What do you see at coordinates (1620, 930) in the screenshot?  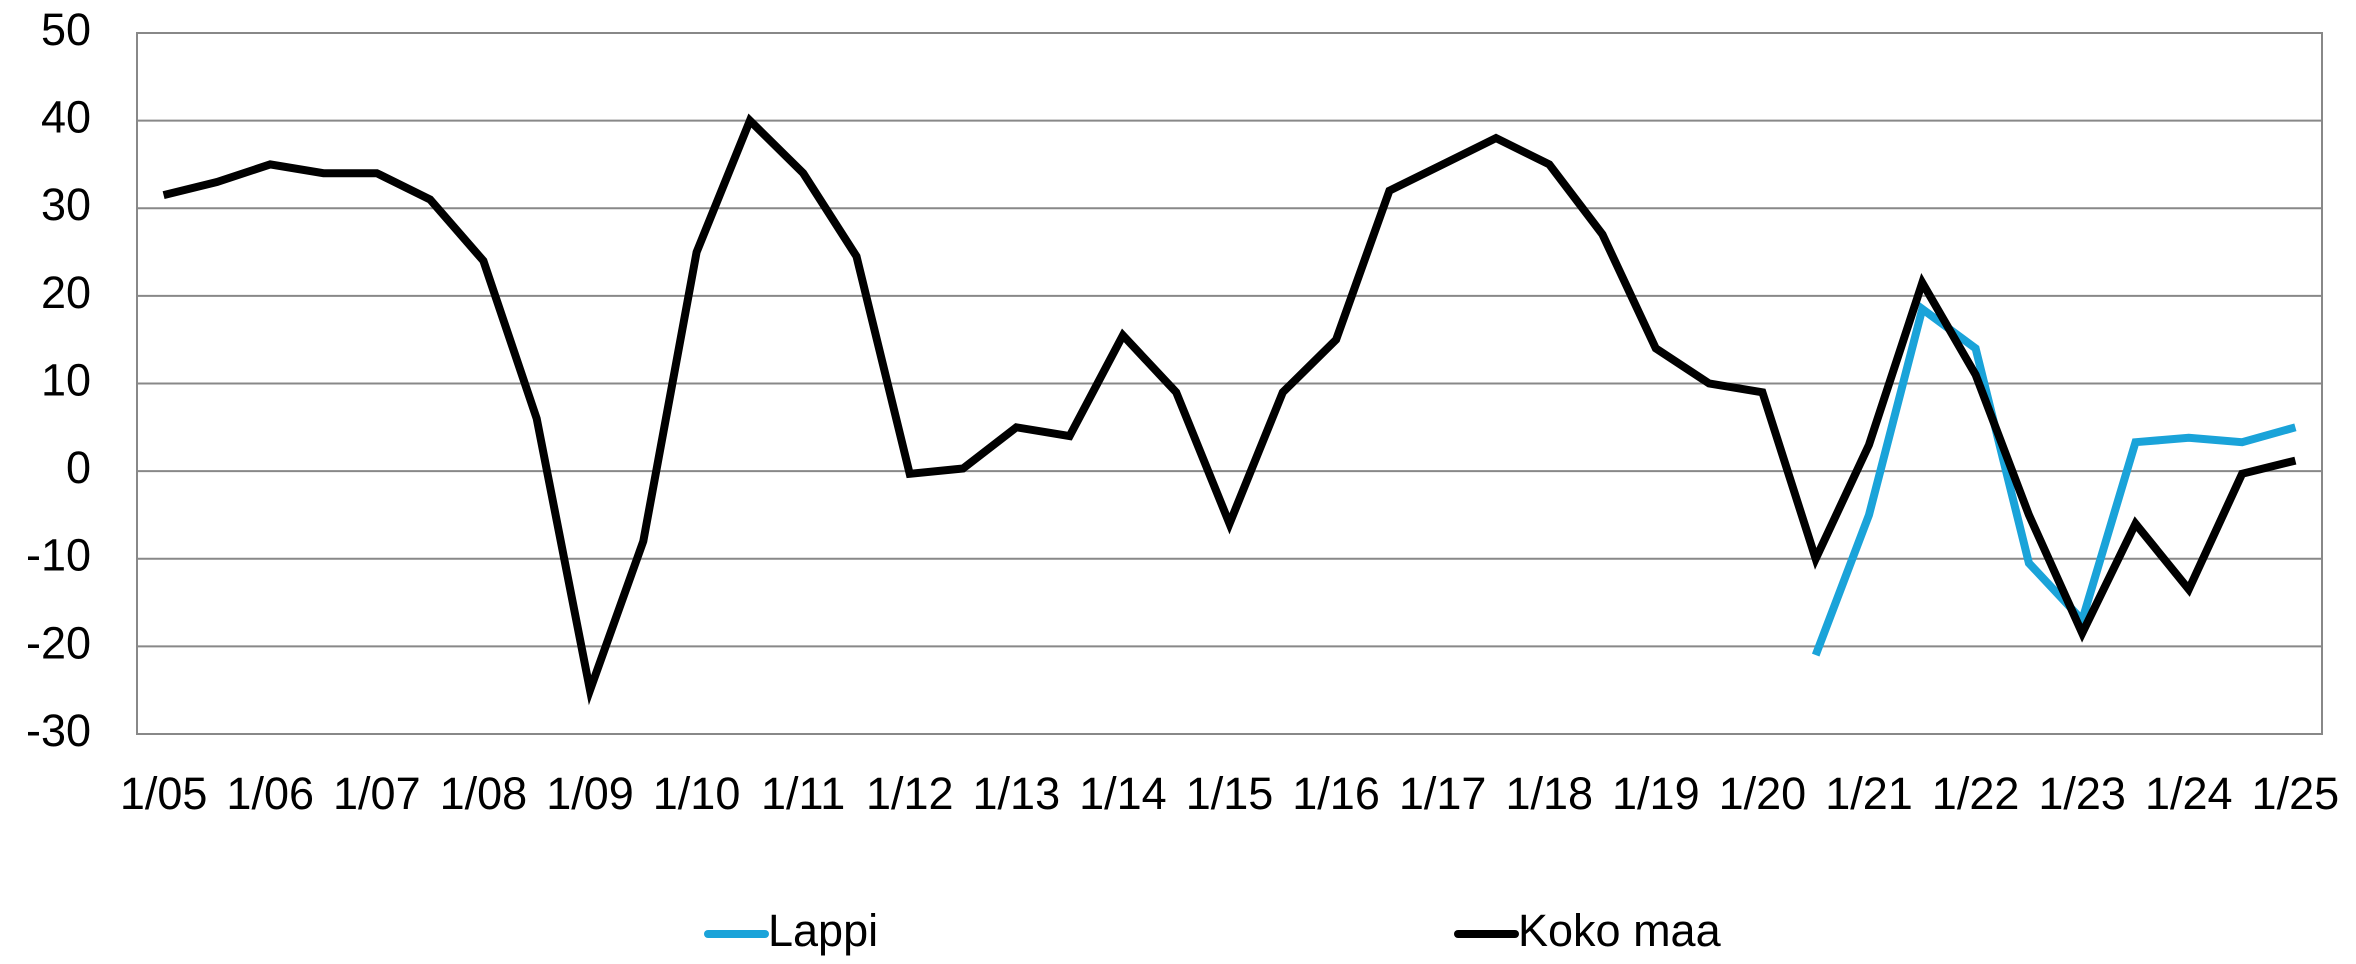 I see `legend-label: Koko maa` at bounding box center [1620, 930].